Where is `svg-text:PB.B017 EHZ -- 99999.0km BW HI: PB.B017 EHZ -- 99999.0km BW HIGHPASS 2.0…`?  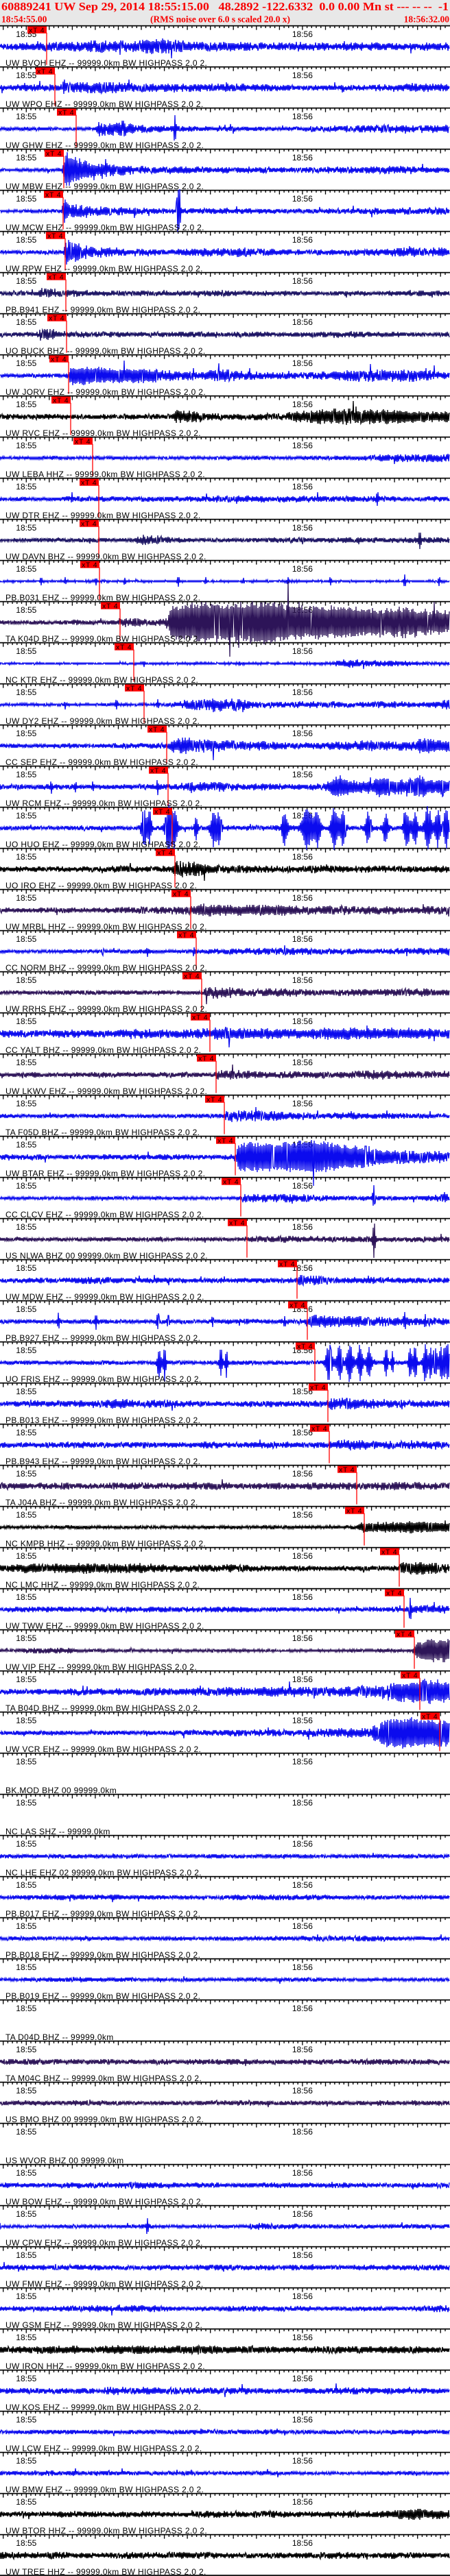
svg-text:PB.B017 EHZ -- 99999.0km BW HI: PB.B017 EHZ -- 99999.0km BW HIGHPASS 2.0… is located at coordinates (102, 1914).